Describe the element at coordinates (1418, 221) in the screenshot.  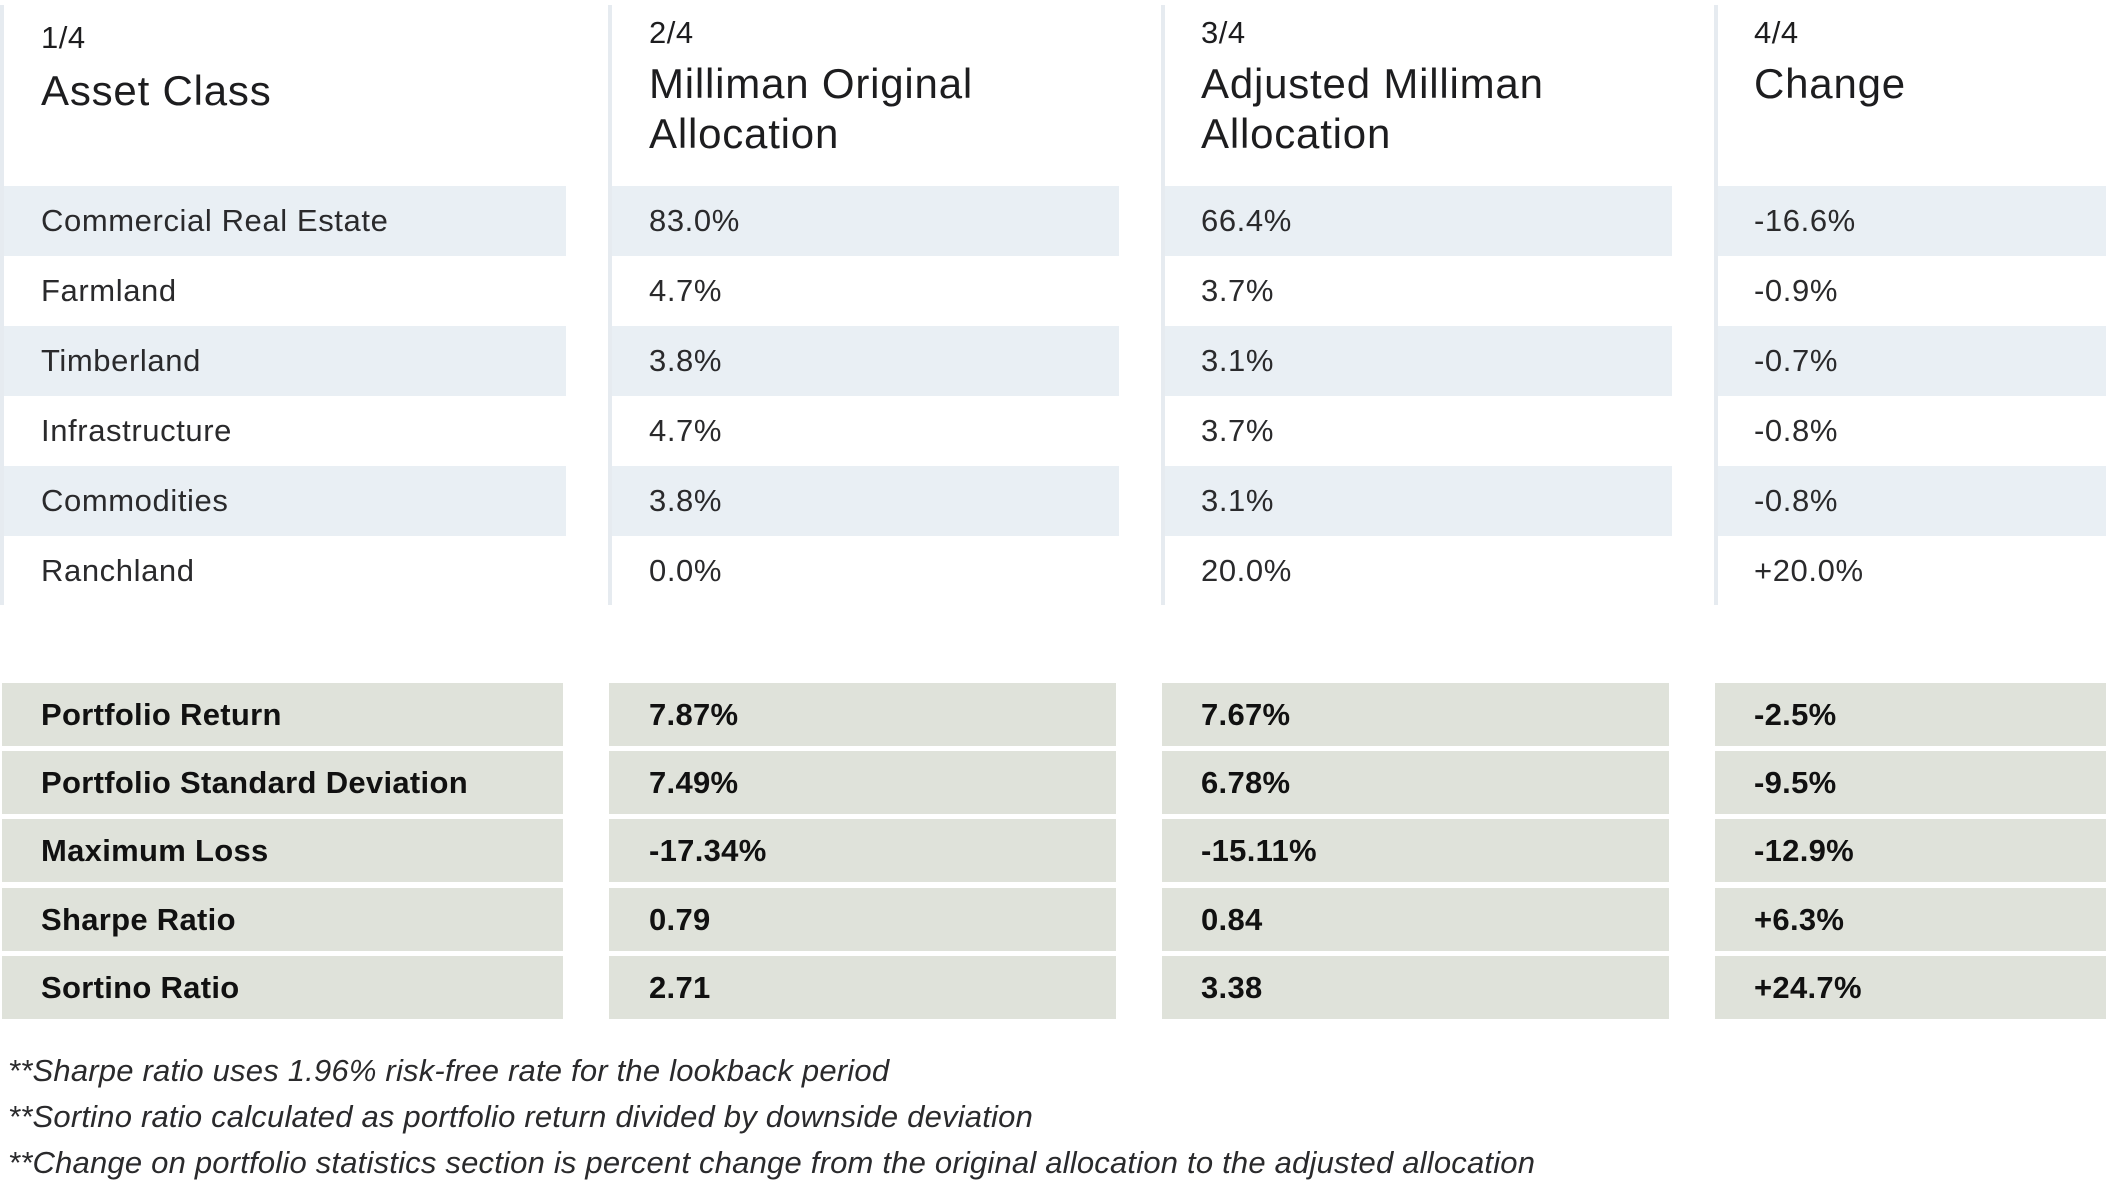
I see `table-row-adjusted: 66.4%` at that location.